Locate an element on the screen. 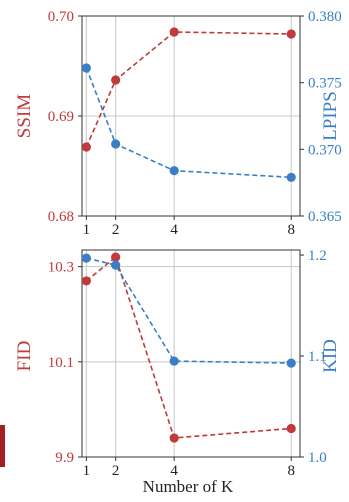 The image size is (349, 502). y-right-tick-label: 1.0 is located at coordinates (317, 458).